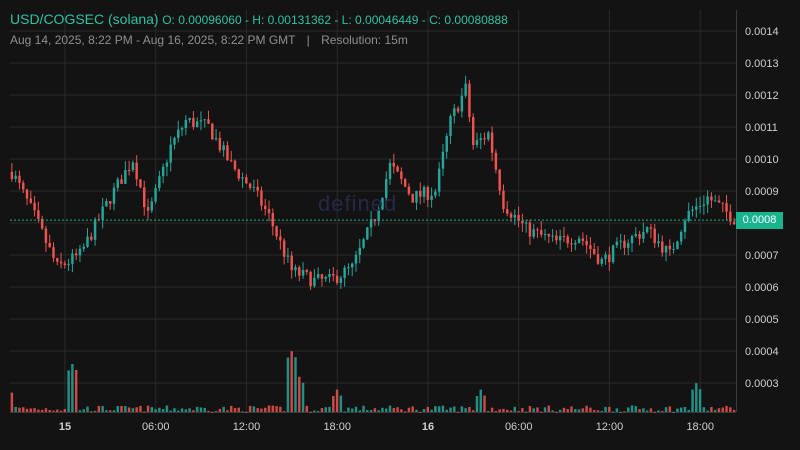  Describe the element at coordinates (762, 32) in the screenshot. I see `y-tick-label: 0.0014` at that location.